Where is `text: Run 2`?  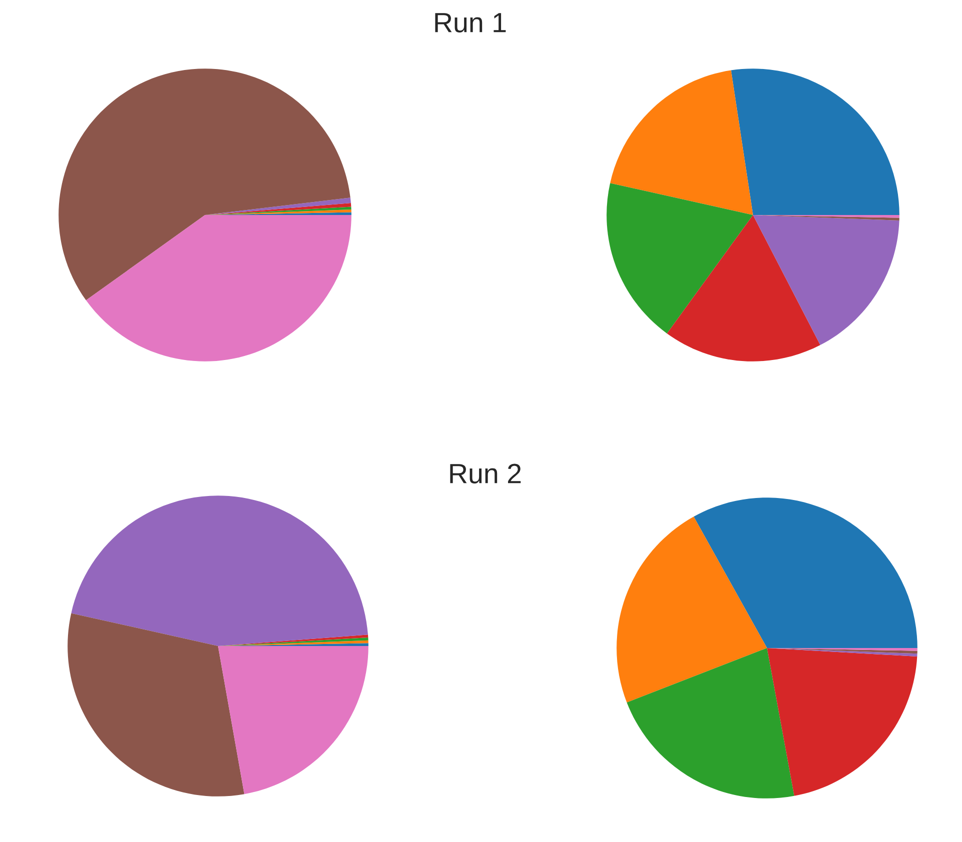
text: Run 2 is located at coordinates (485, 474).